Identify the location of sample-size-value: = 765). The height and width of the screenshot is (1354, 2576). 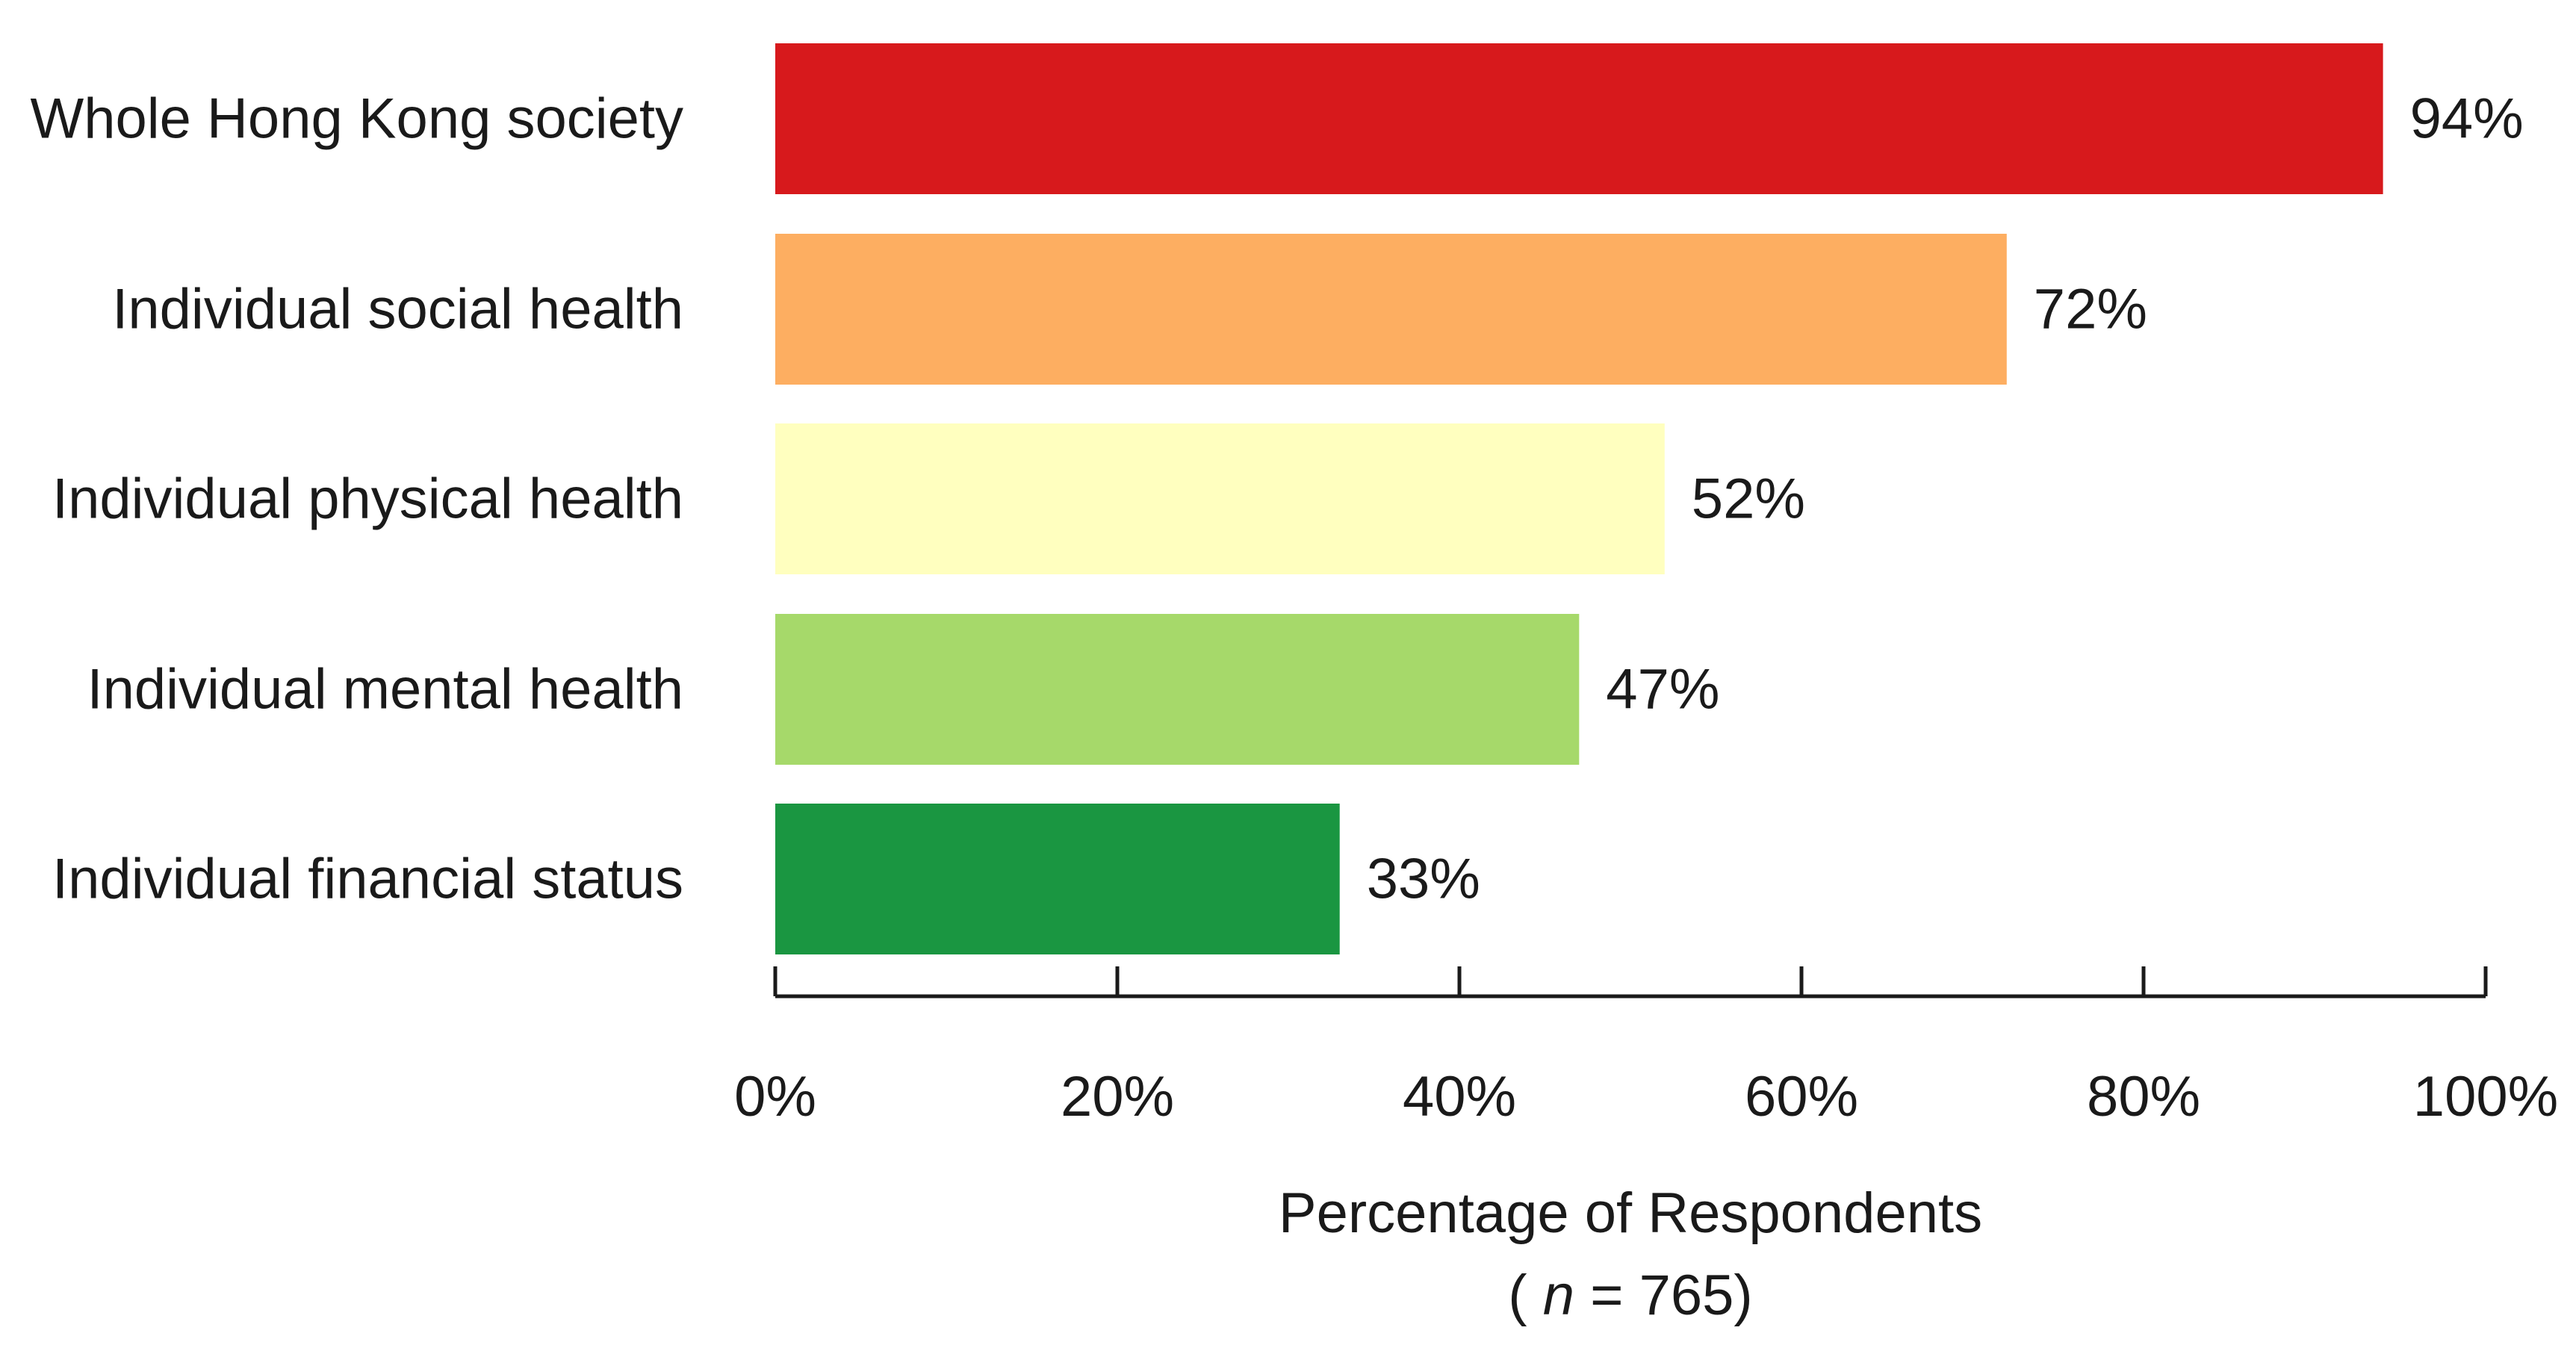
(1664, 1296).